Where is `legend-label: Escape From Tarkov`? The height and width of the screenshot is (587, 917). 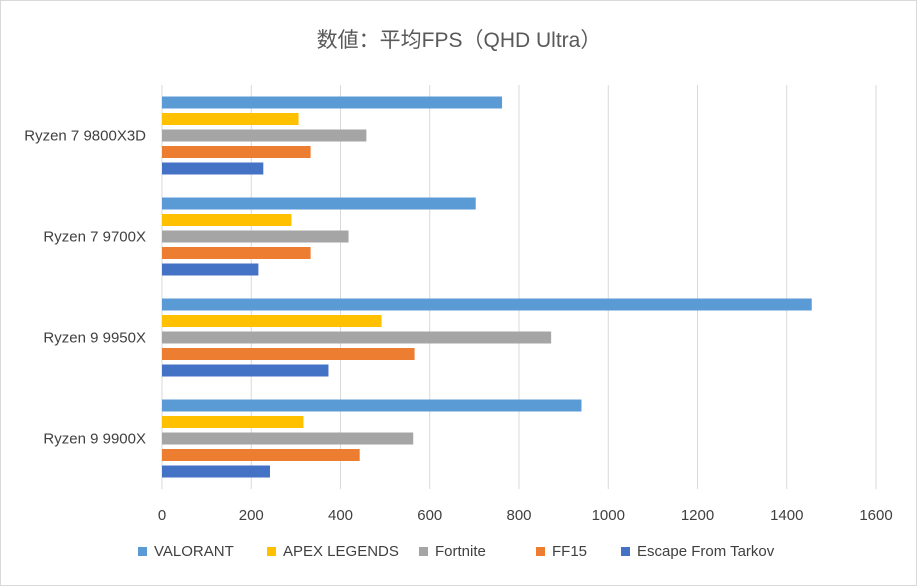
legend-label: Escape From Tarkov is located at coordinates (706, 551).